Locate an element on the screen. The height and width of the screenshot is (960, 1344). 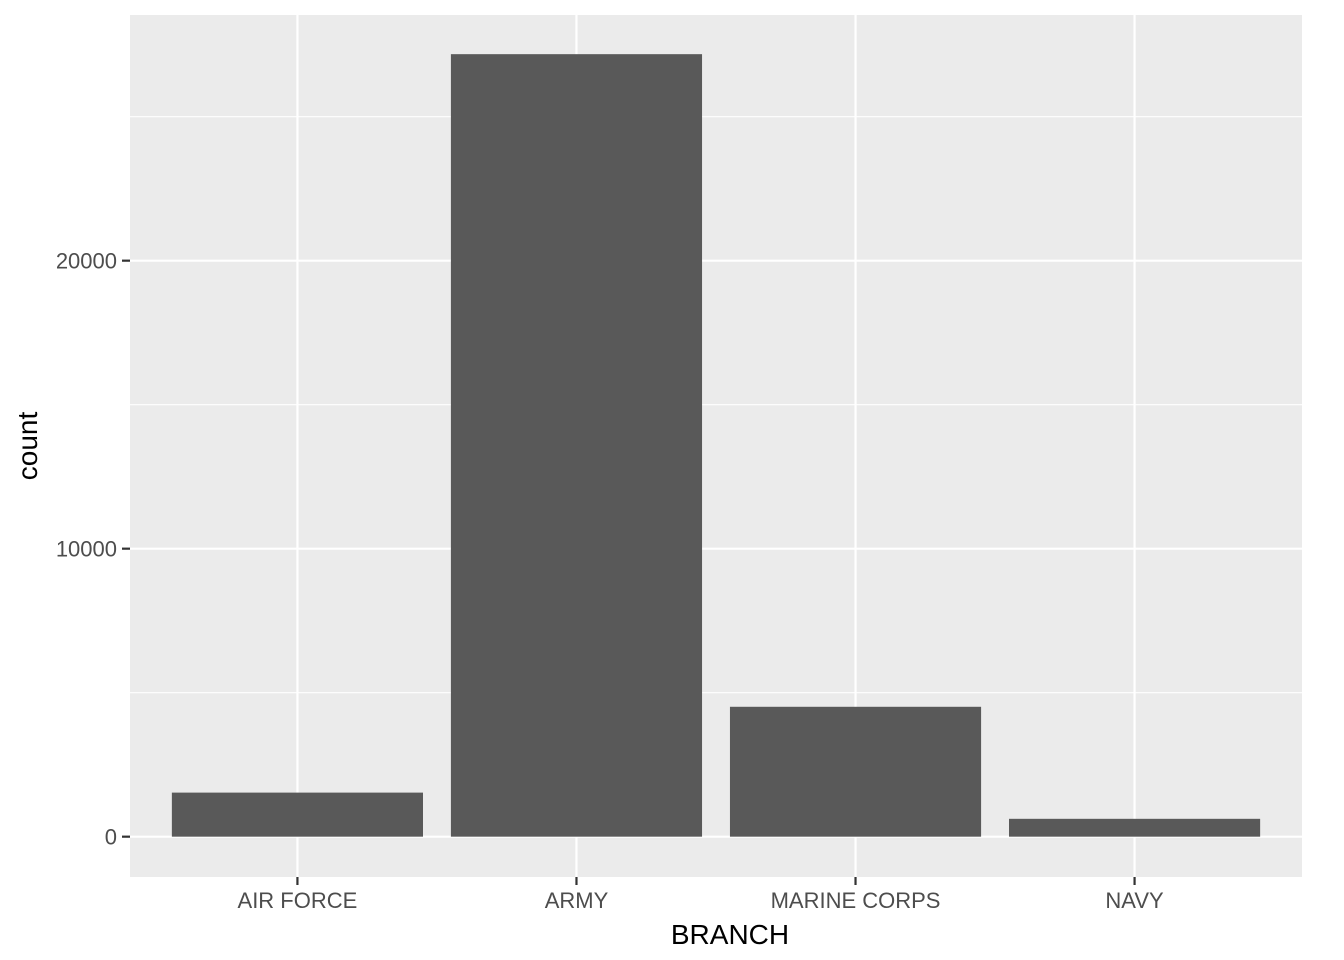
x-tick-label: NAVY is located at coordinates (1134, 900).